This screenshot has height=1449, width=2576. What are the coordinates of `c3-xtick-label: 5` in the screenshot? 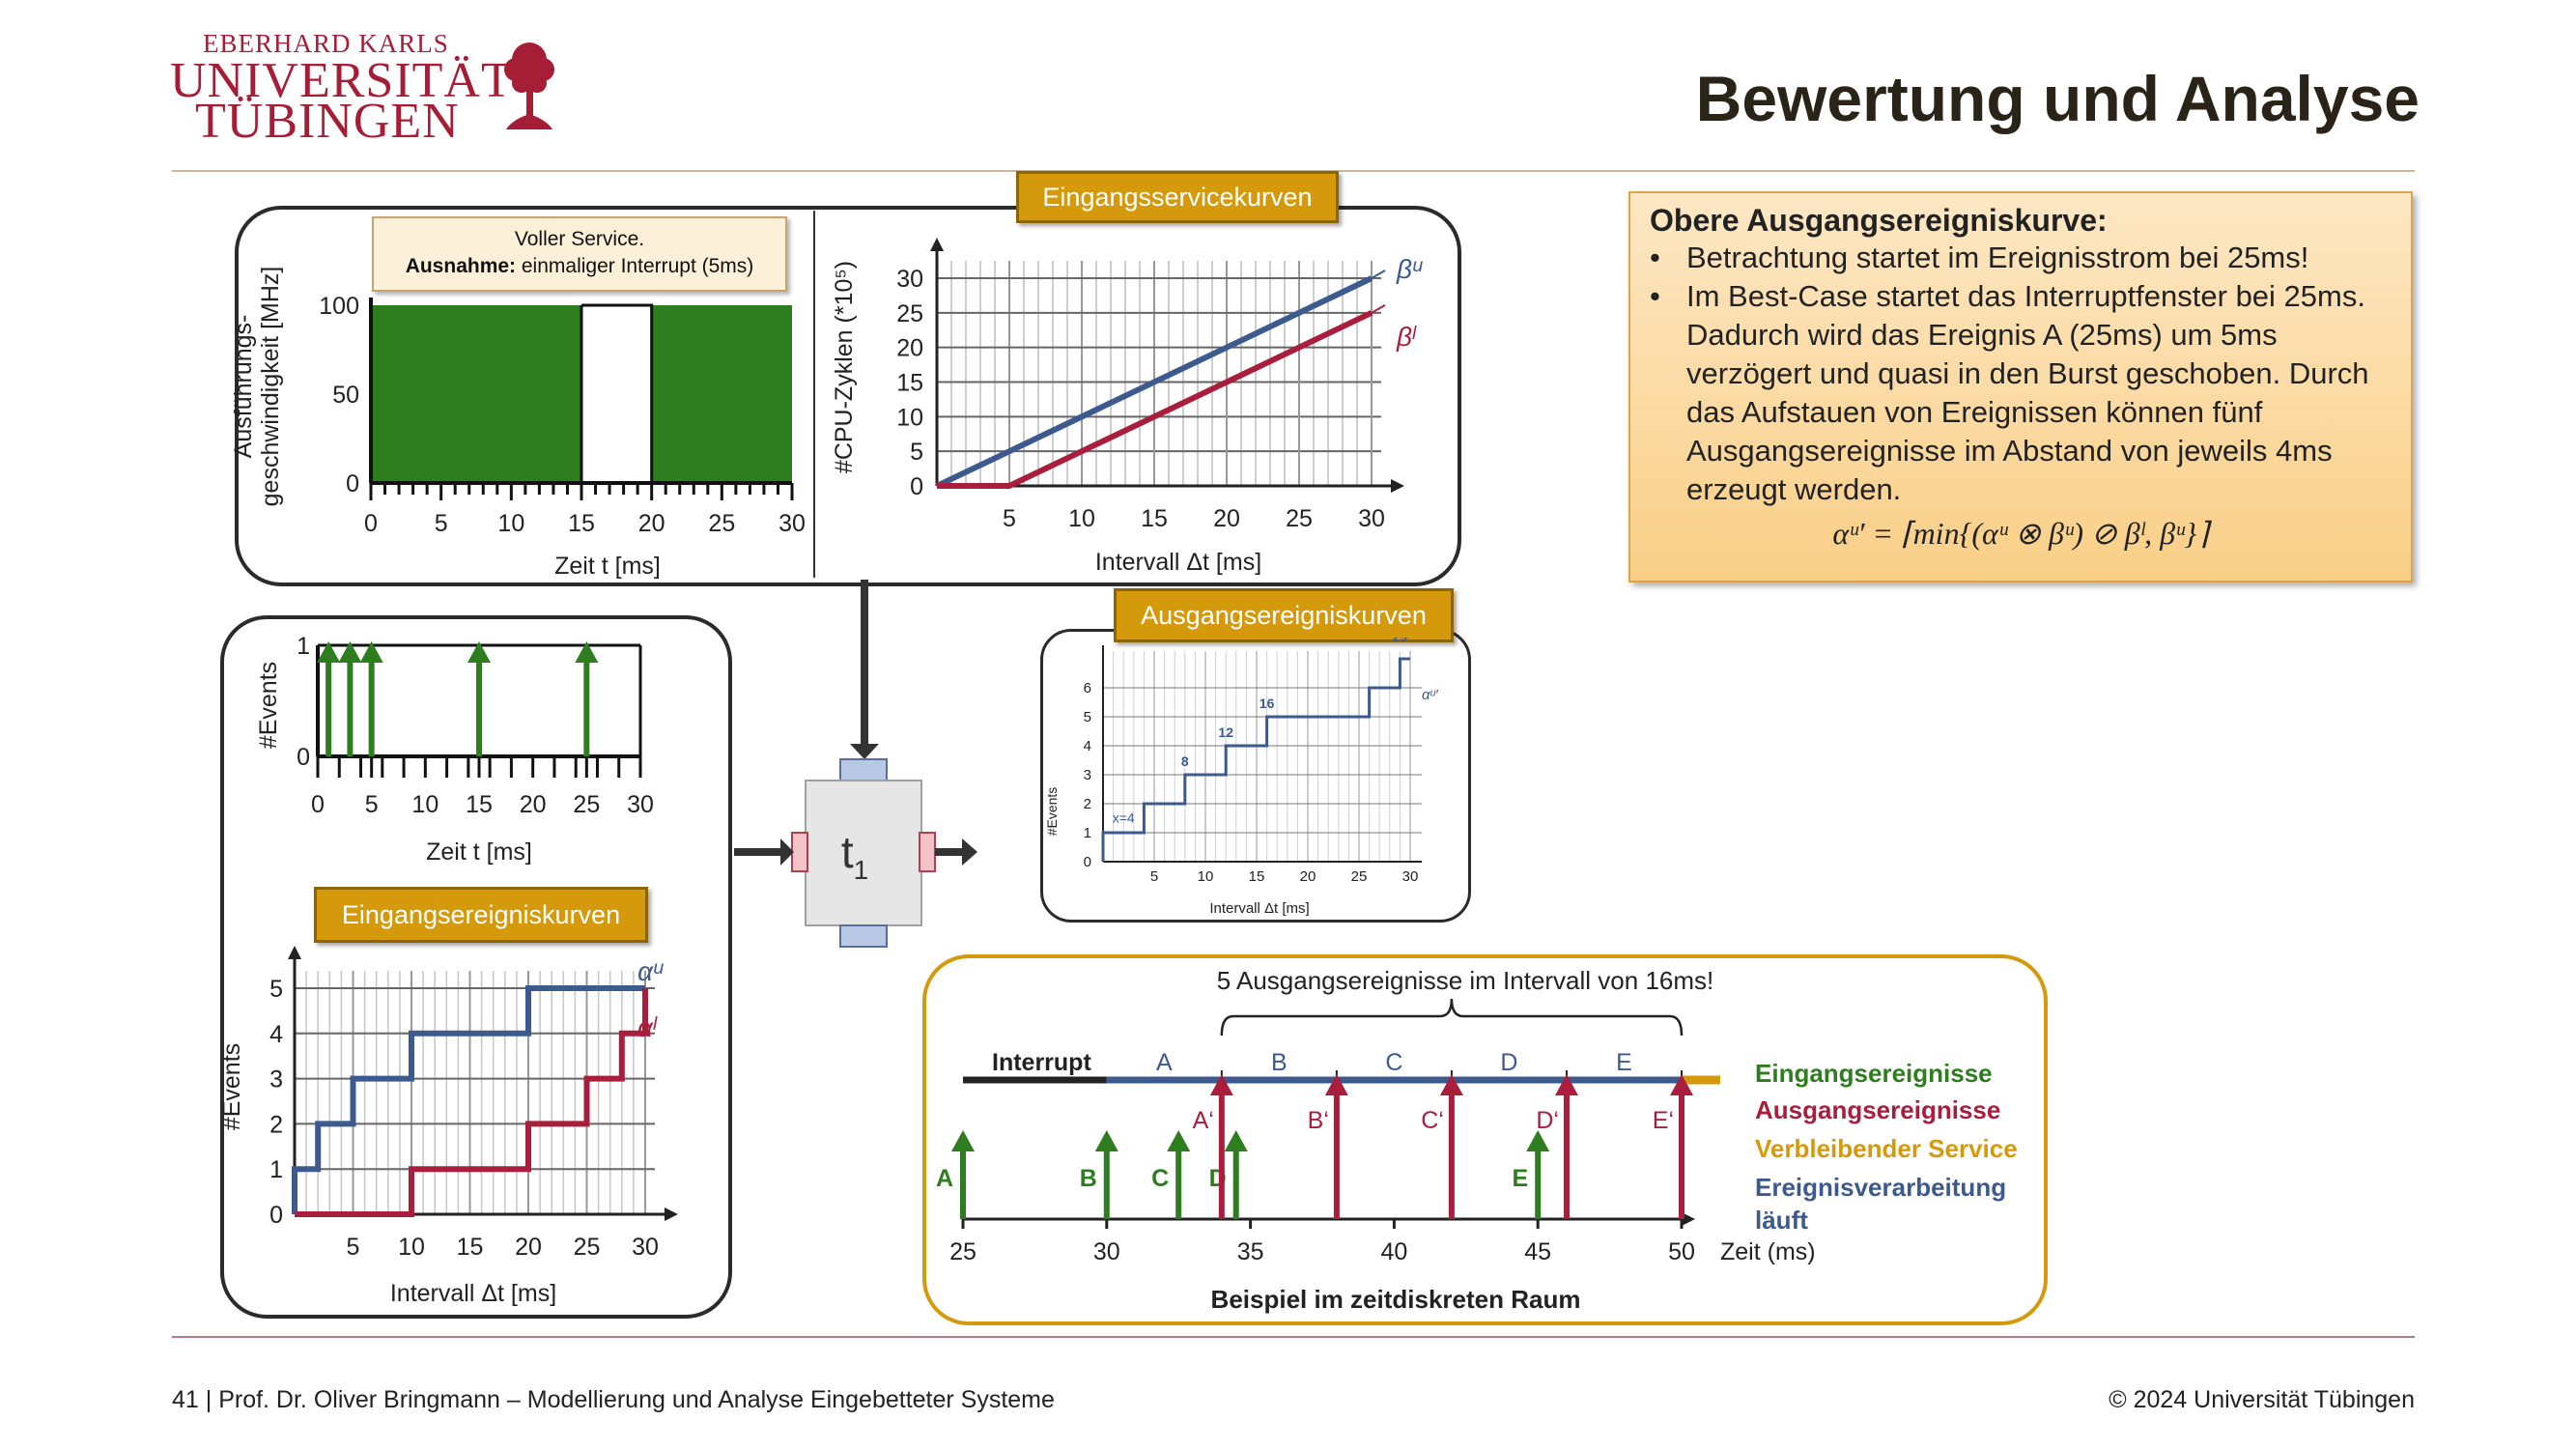 It's located at (372, 804).